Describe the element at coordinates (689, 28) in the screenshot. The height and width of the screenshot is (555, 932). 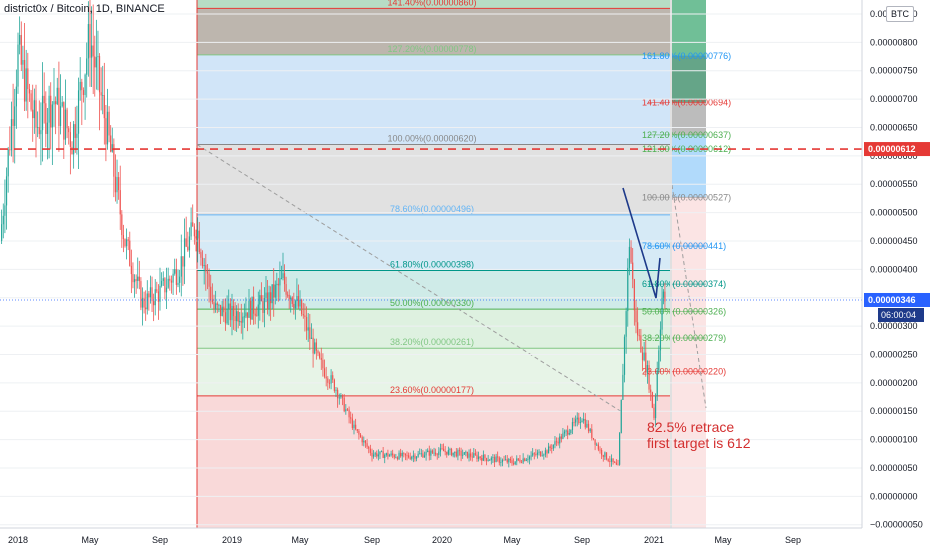
I see `fib-recent-zone` at that location.